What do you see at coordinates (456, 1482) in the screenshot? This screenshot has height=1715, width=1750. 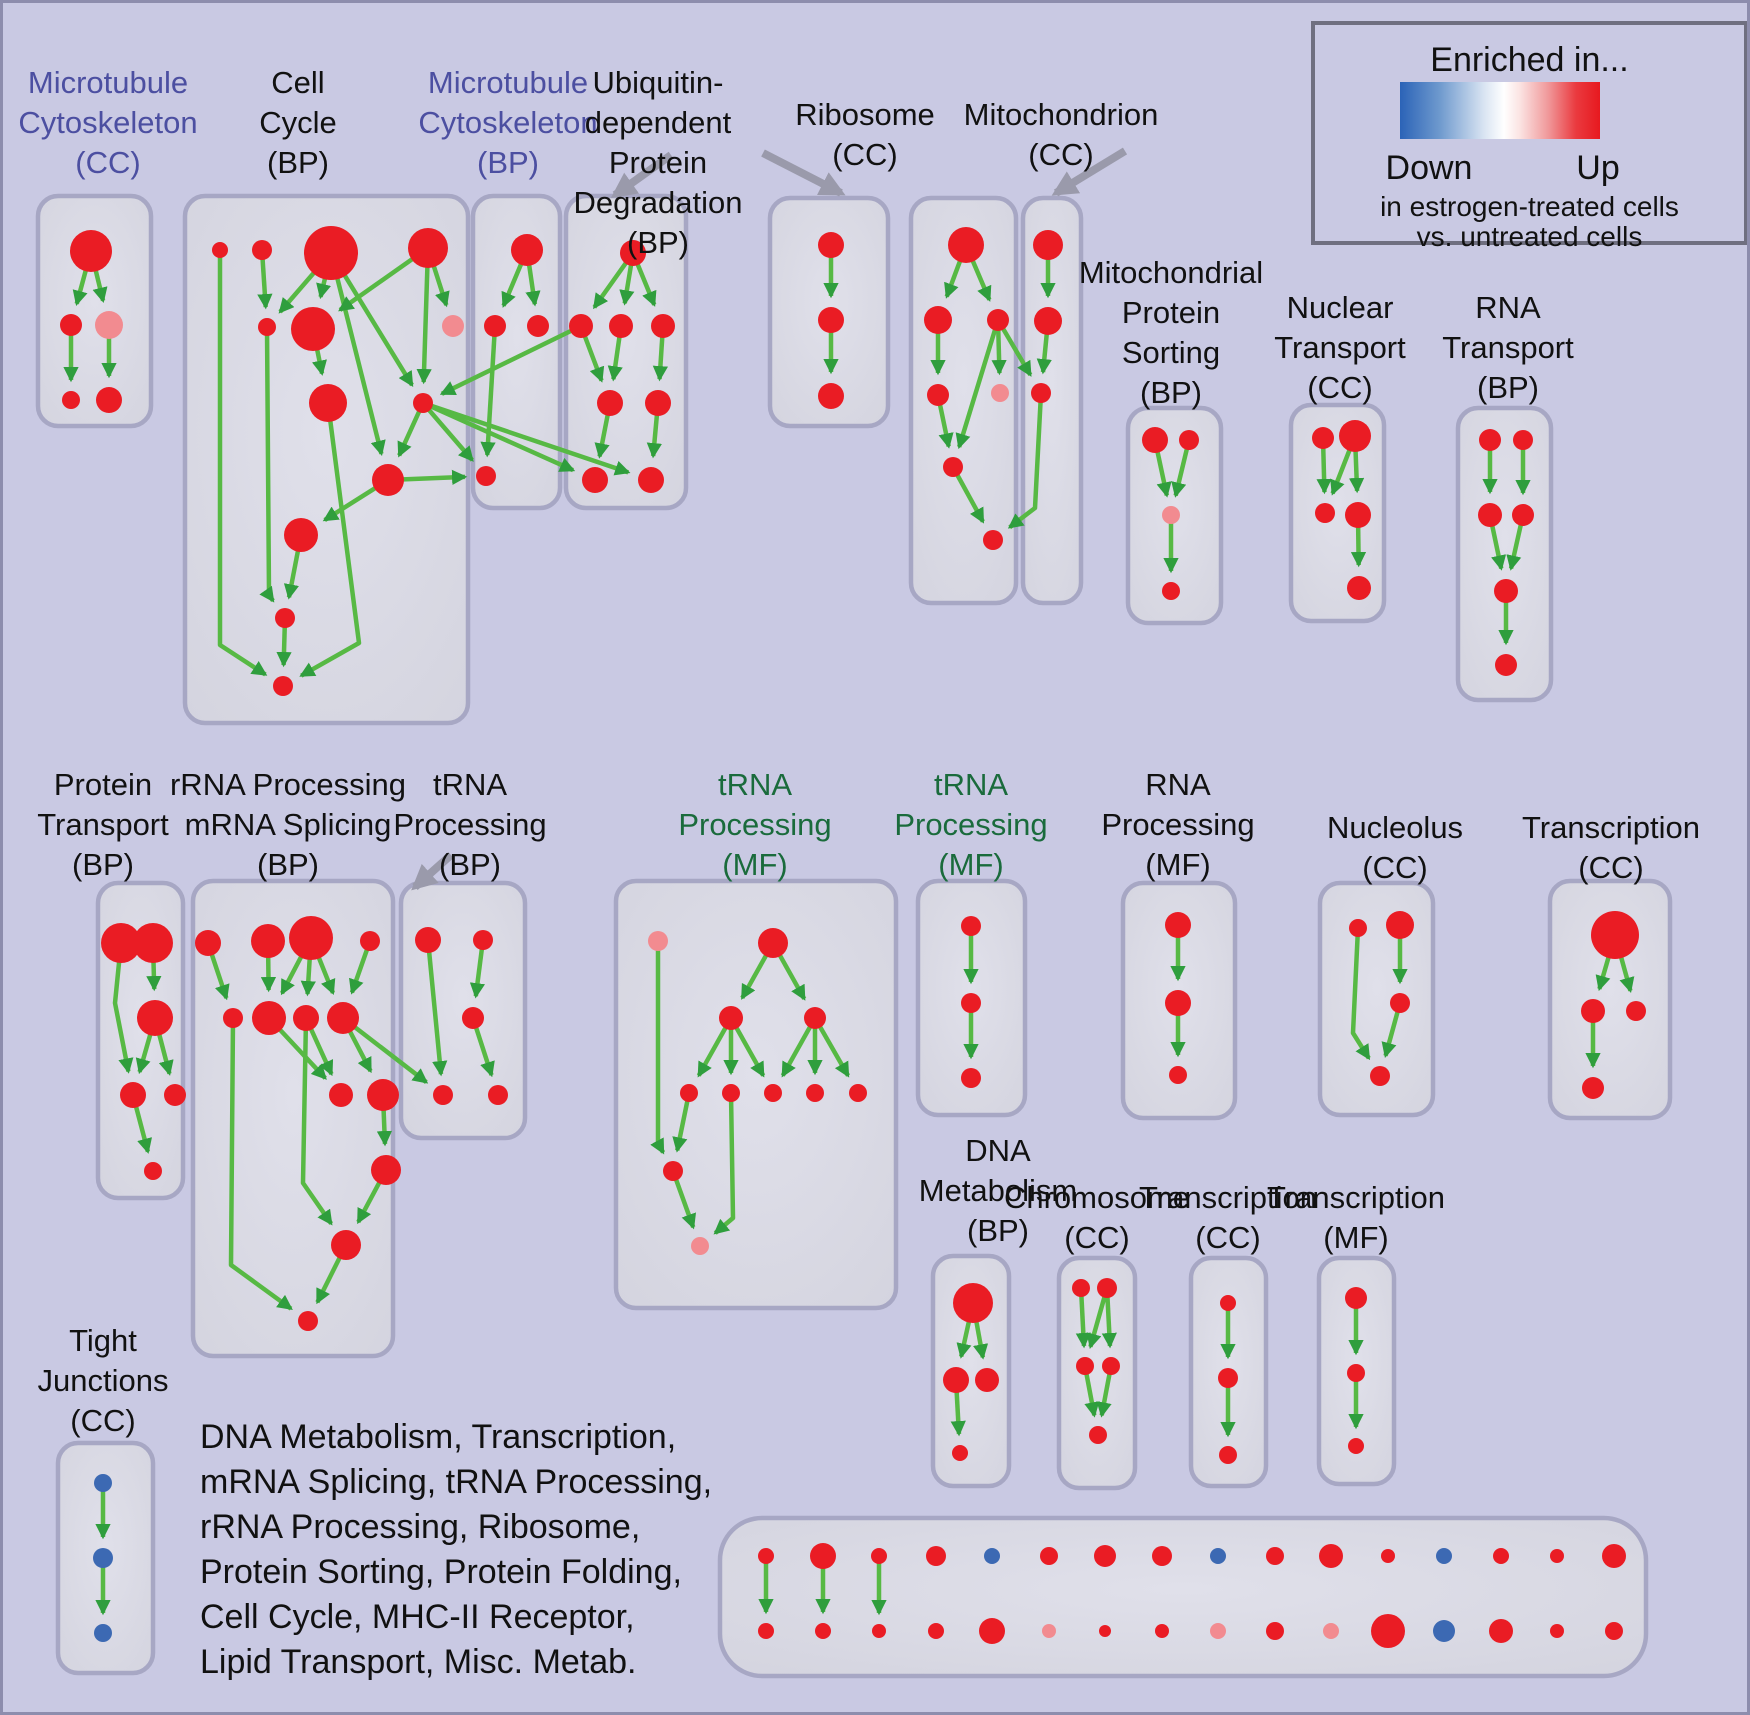 I see `misc-line: mRNA Splicing, tRNA Processing,` at bounding box center [456, 1482].